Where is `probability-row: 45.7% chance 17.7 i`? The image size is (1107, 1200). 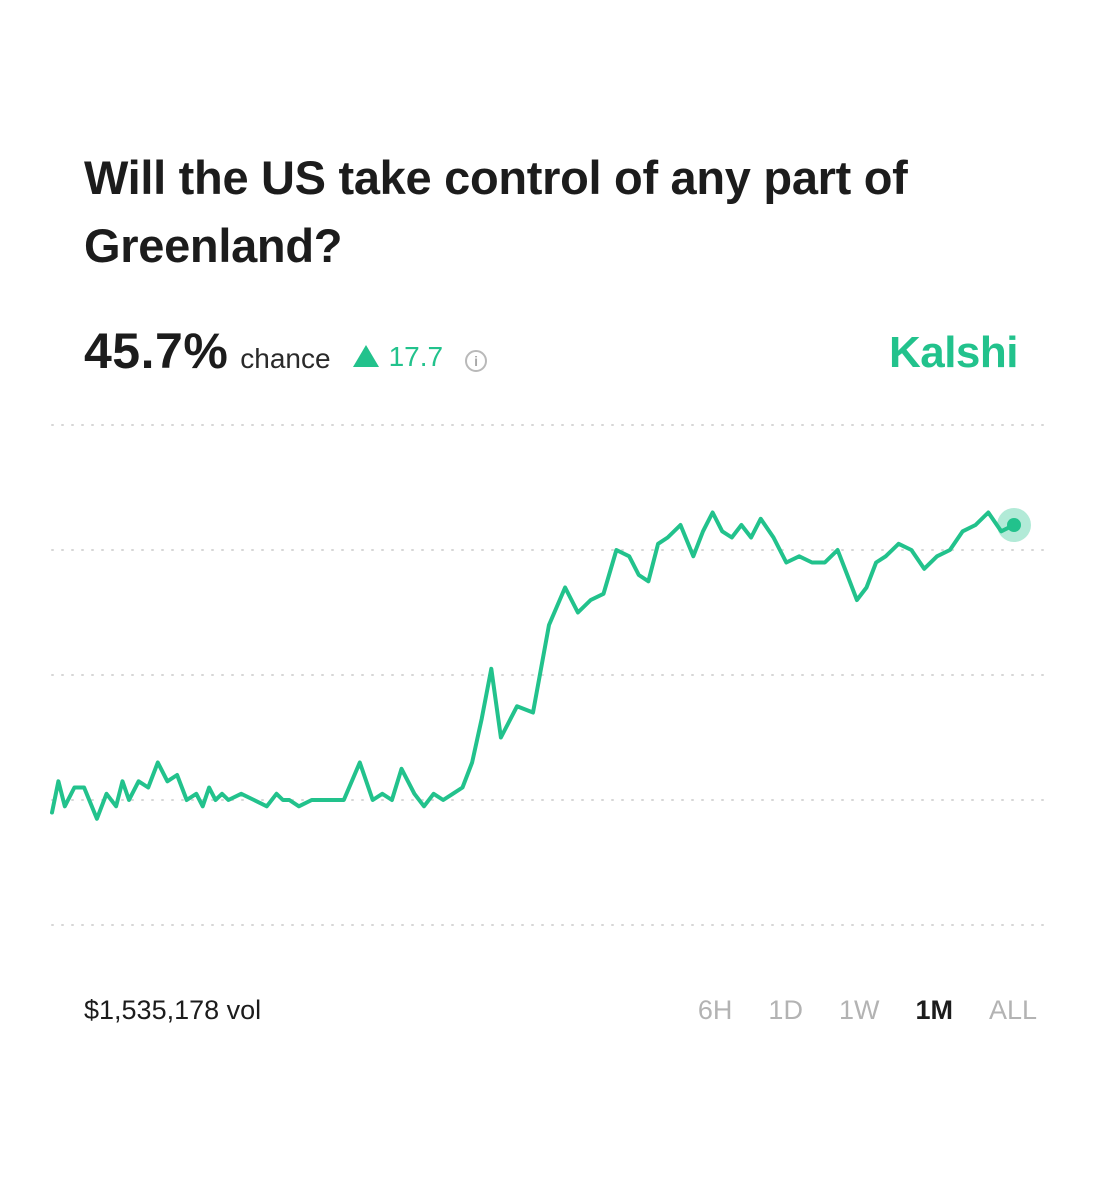 probability-row: 45.7% chance 17.7 i is located at coordinates (286, 355).